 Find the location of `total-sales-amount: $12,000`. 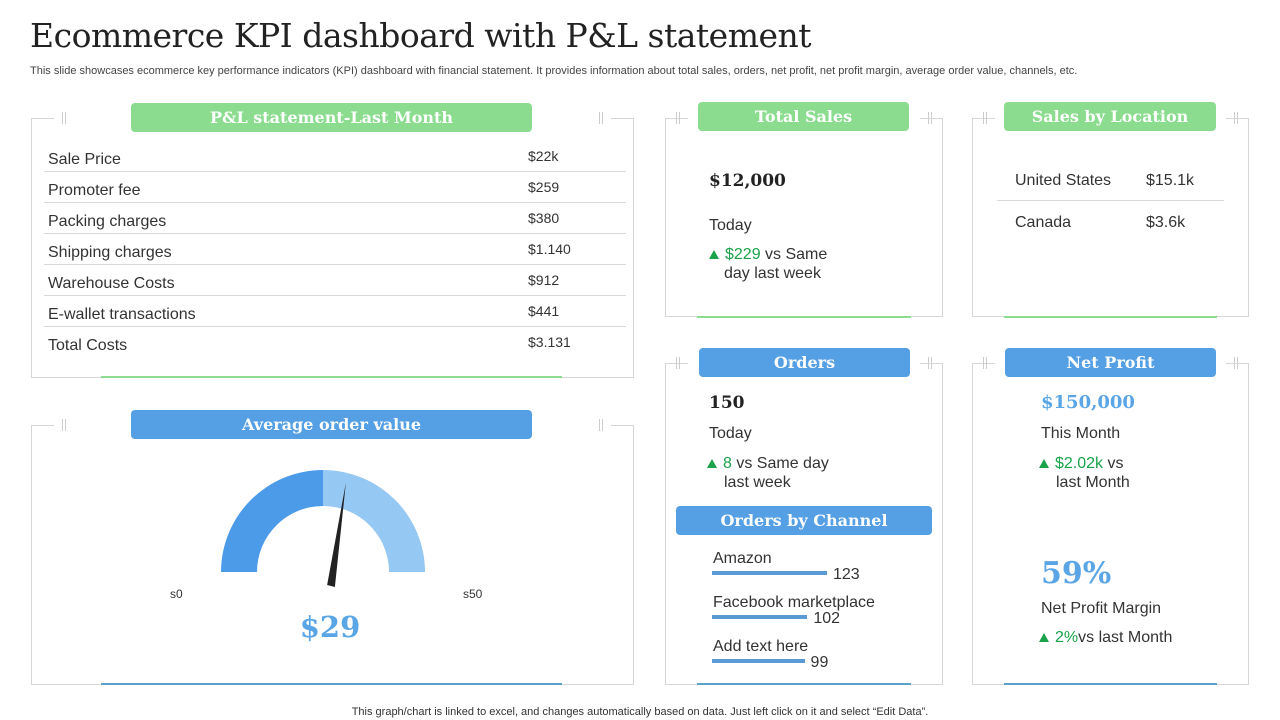

total-sales-amount: $12,000 is located at coordinates (747, 181).